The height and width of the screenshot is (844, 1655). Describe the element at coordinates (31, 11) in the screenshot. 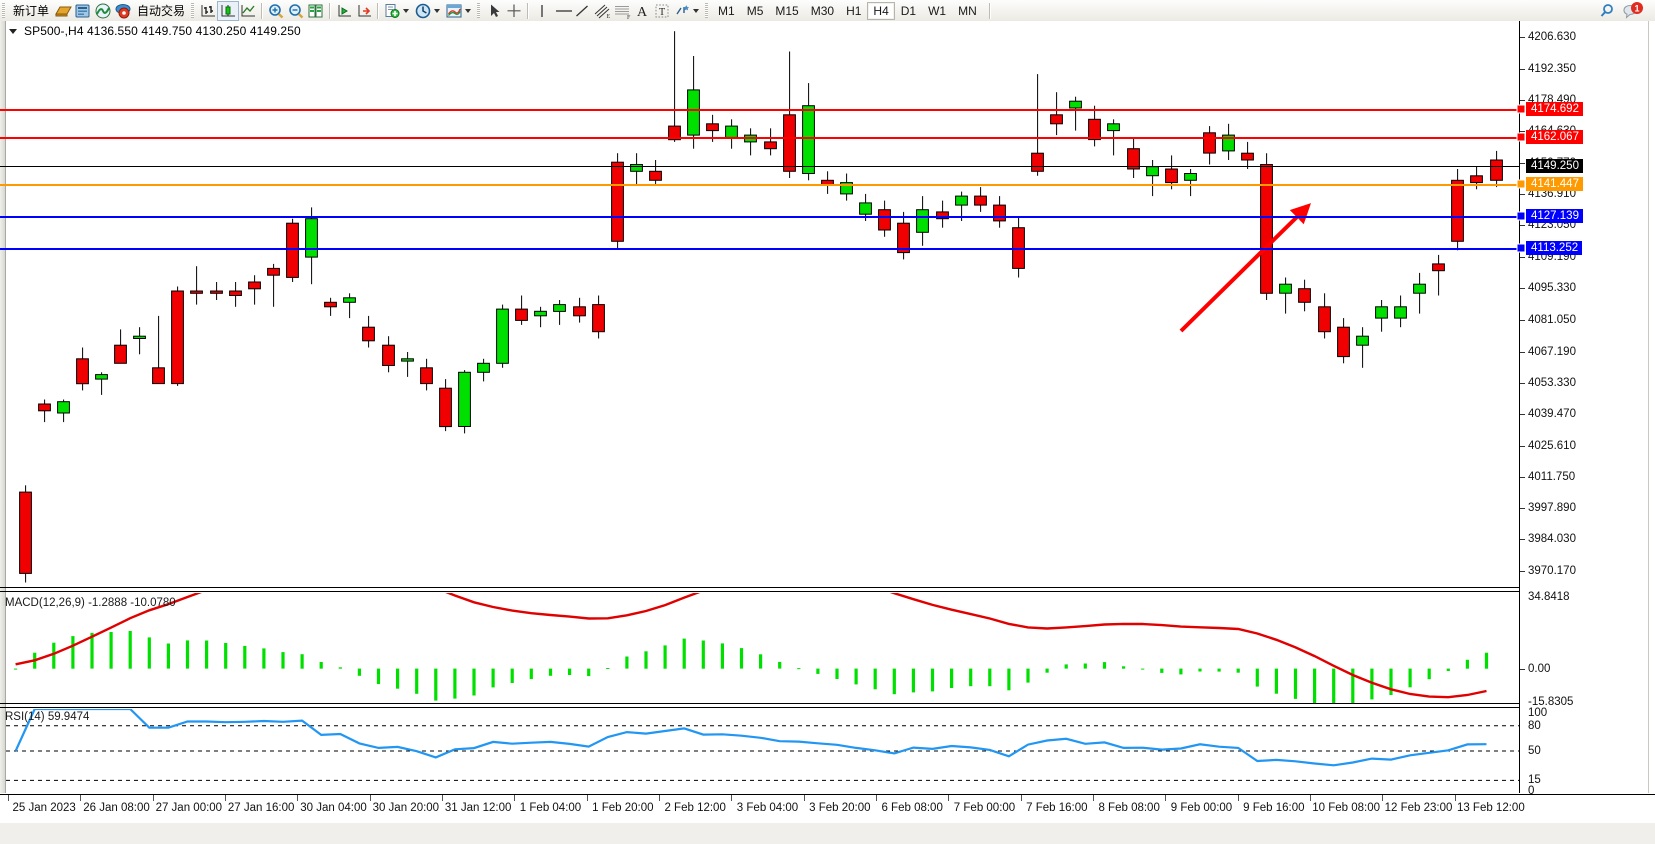

I see `new-order-button: 新订单` at that location.